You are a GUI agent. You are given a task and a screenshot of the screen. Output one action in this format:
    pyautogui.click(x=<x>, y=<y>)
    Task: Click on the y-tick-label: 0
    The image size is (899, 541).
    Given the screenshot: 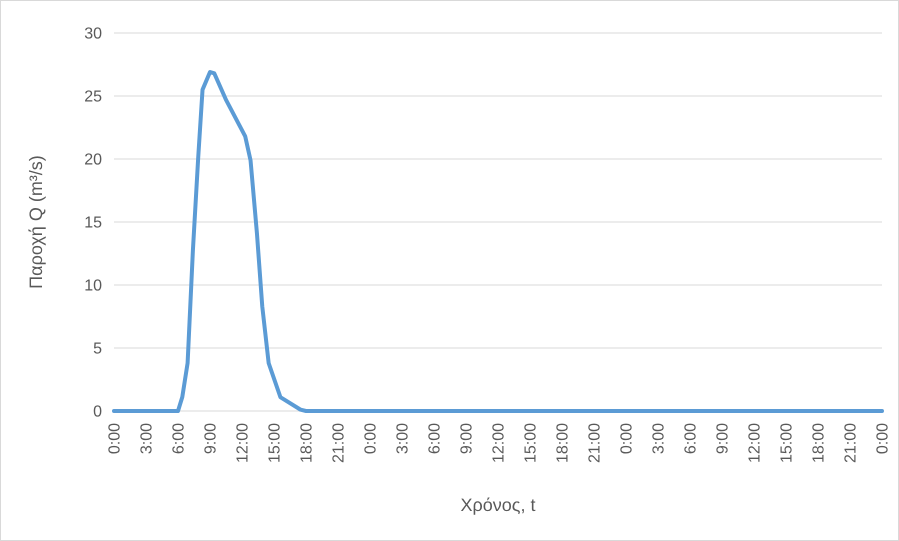 What is the action you would take?
    pyautogui.click(x=97, y=412)
    